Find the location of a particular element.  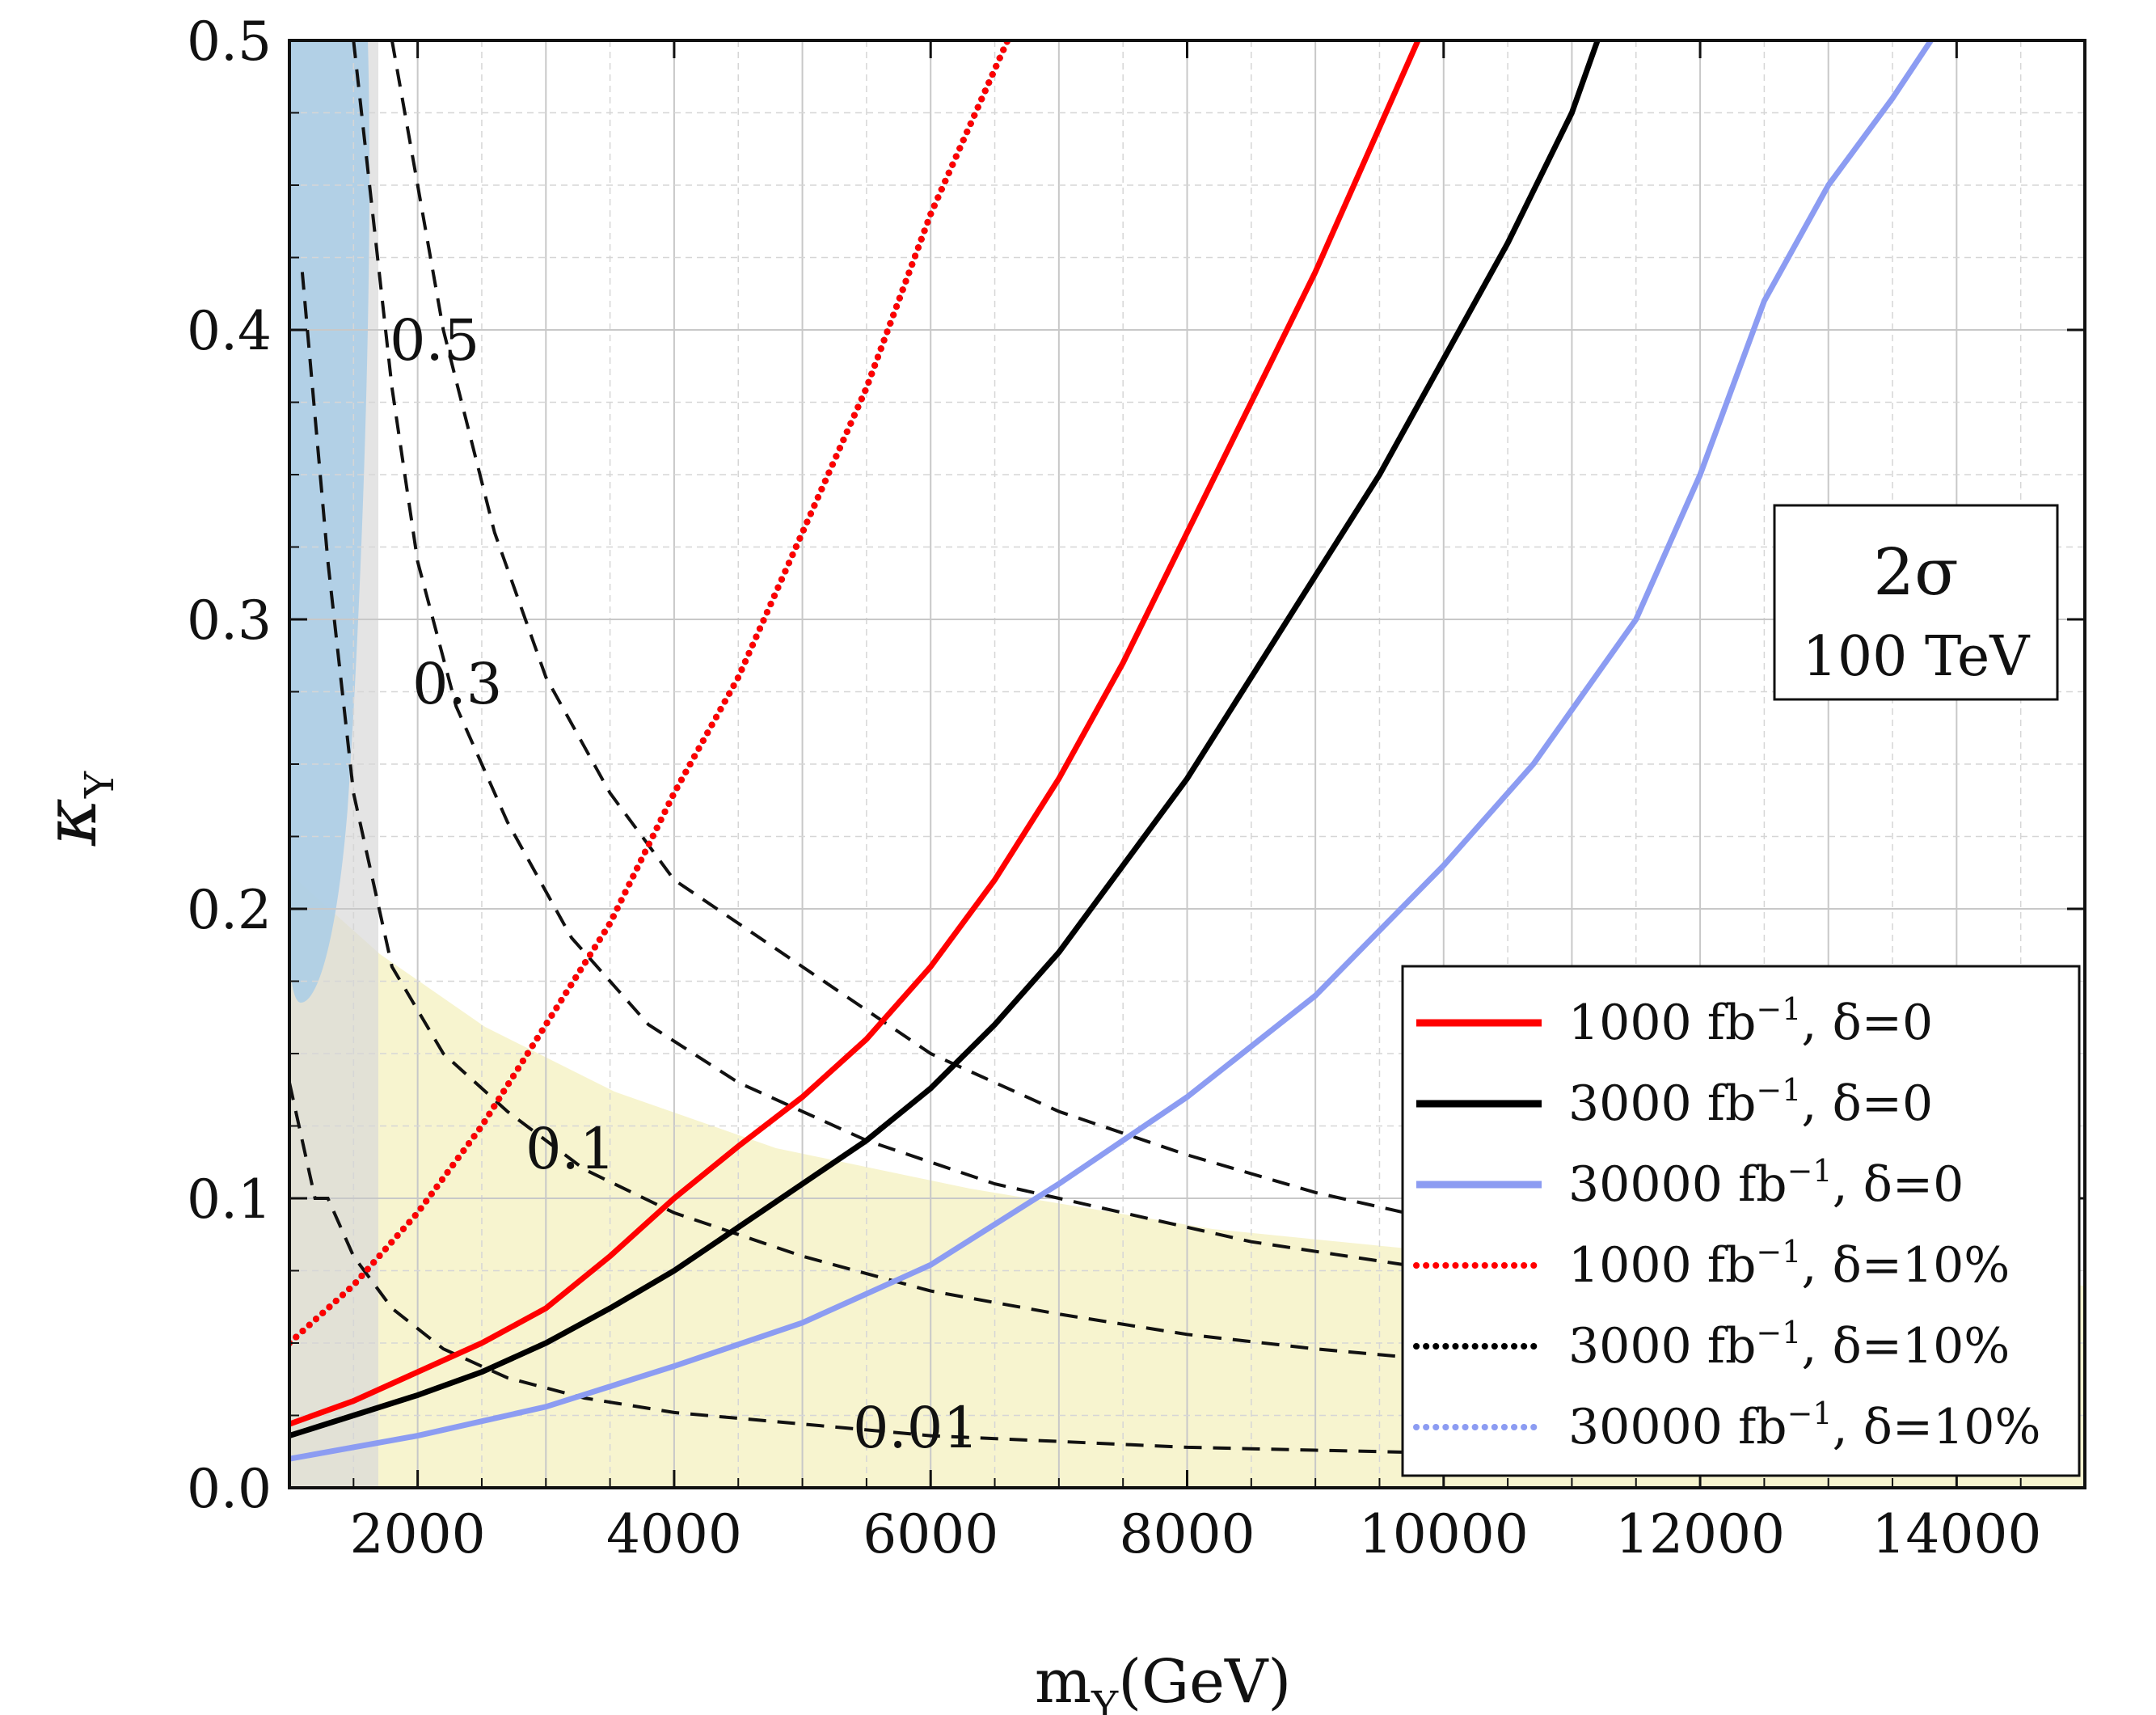

legend-frame is located at coordinates (1741, 1221).